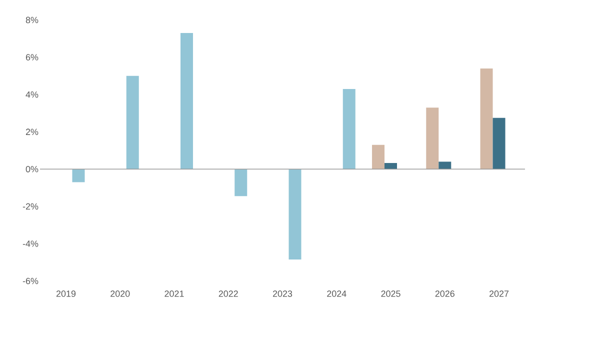 This screenshot has width=600, height=338. Describe the element at coordinates (30, 206) in the screenshot. I see `y-tick-label: -2%` at that location.